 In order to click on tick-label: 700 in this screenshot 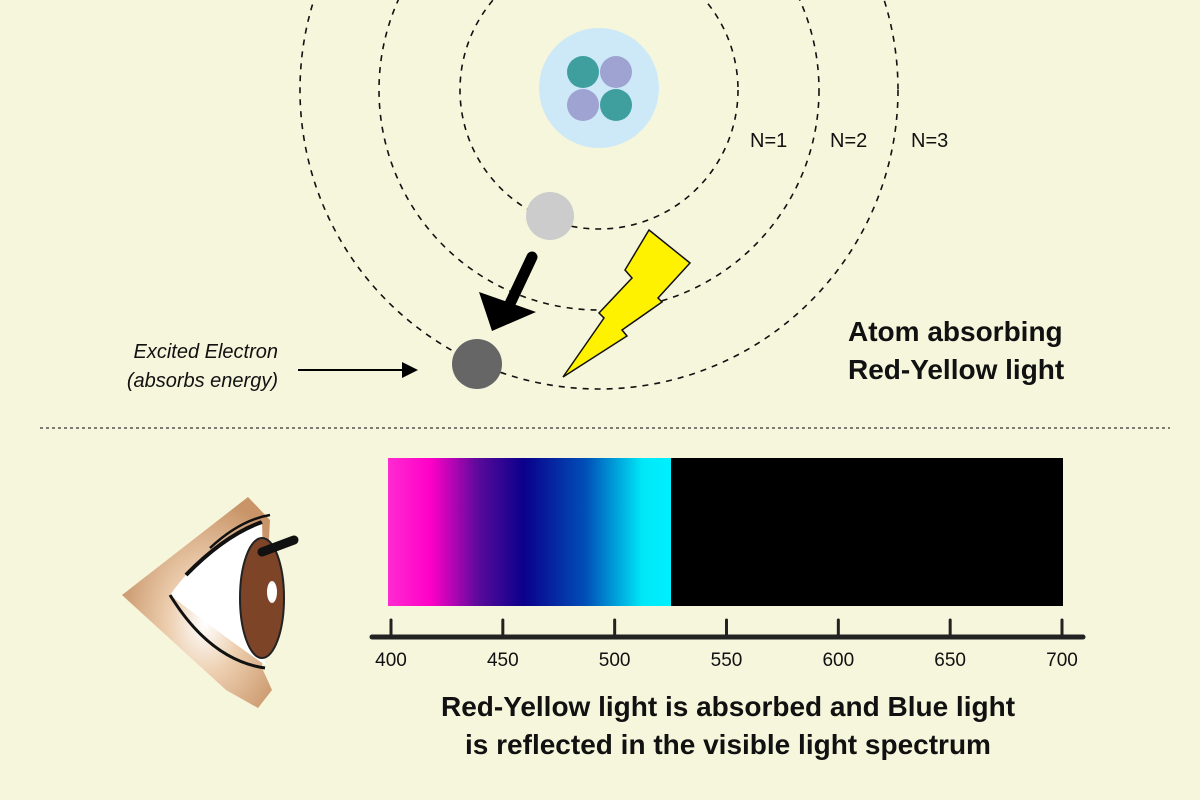, I will do `click(1062, 660)`.